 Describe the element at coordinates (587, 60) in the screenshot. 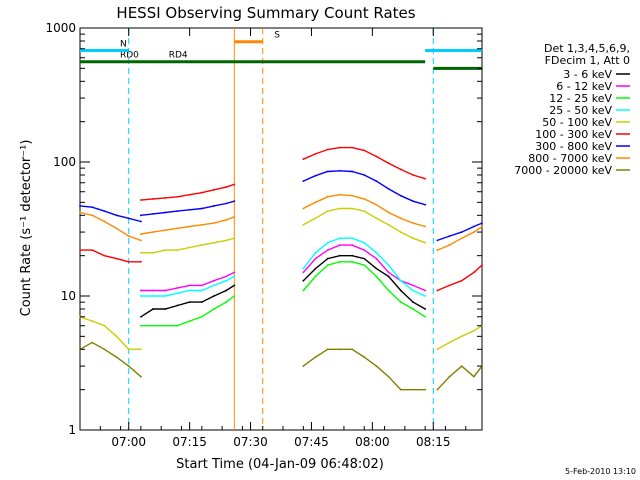

I see `legend-header-2: FDecim 1, Att 0` at that location.